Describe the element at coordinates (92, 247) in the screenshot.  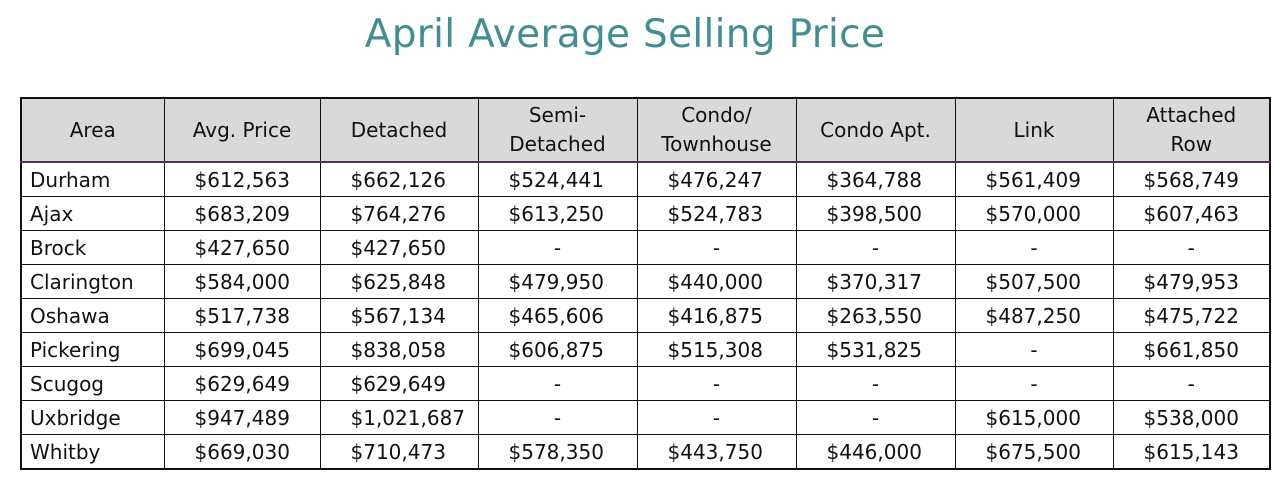
I see `area-cell: Brock` at that location.